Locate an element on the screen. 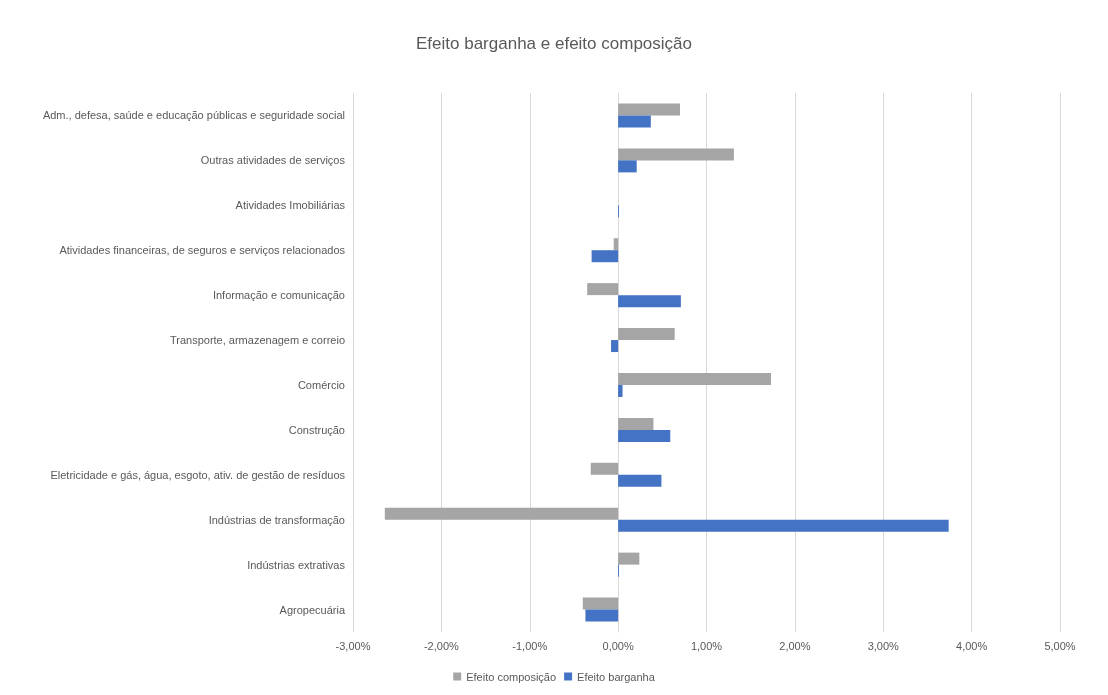 Image resolution: width=1108 pixels, height=695 pixels. x-tick-label: 3,00% is located at coordinates (883, 645).